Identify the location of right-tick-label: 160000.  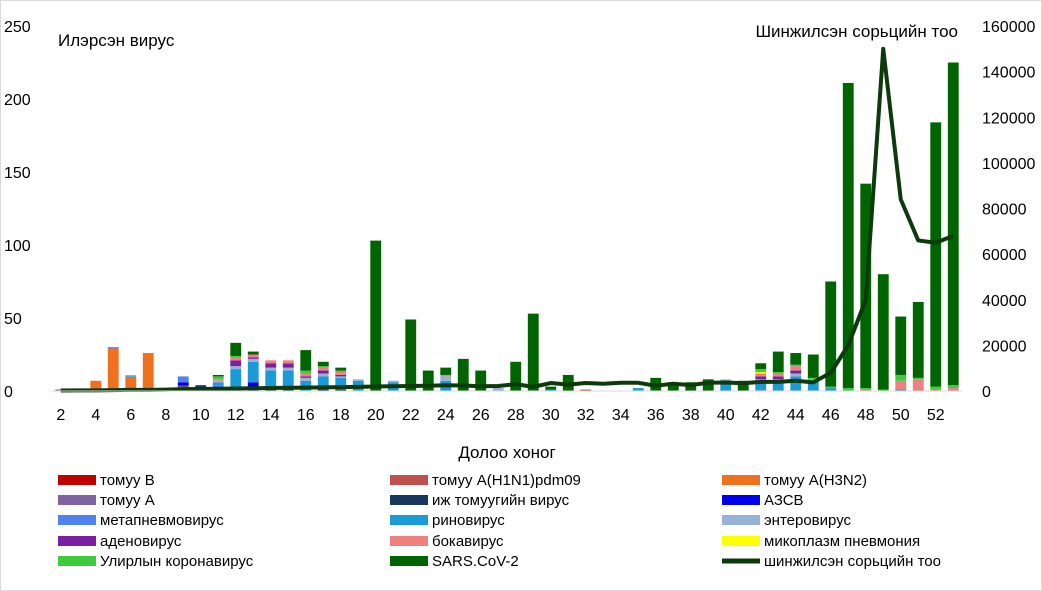
(1008, 27).